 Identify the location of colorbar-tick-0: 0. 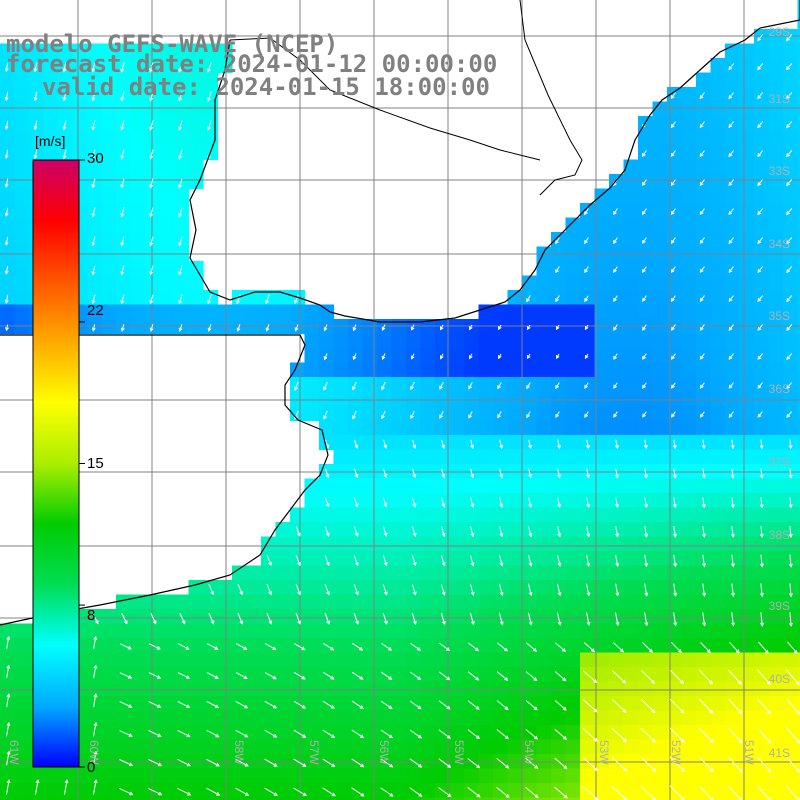
(91, 767).